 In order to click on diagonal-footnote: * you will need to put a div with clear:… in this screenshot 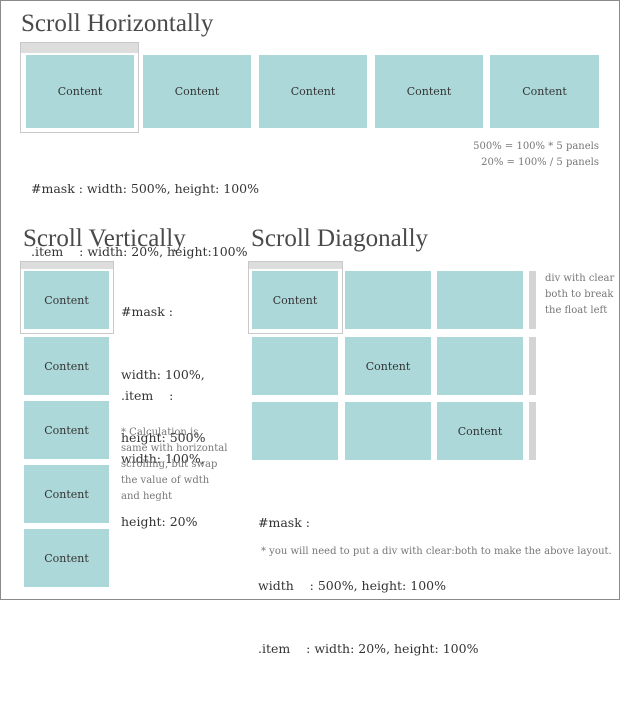, I will do `click(436, 551)`.